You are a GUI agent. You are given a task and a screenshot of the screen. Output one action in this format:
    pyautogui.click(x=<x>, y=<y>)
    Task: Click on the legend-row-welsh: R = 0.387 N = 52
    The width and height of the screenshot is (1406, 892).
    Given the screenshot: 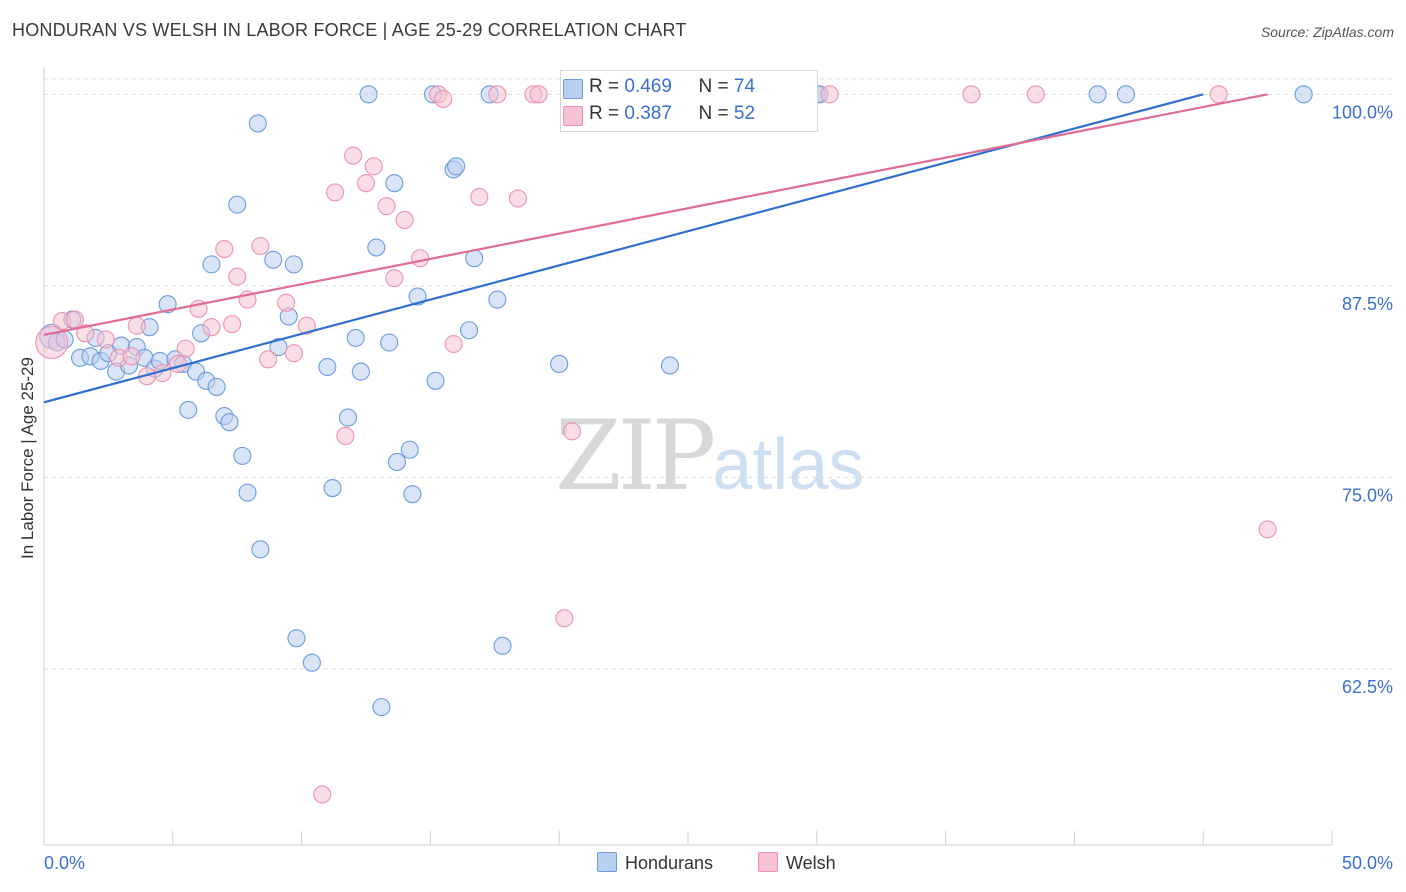 What is the action you would take?
    pyautogui.click(x=659, y=114)
    